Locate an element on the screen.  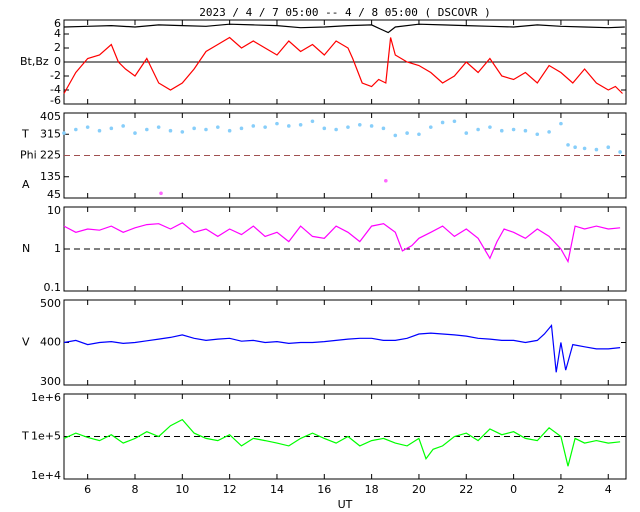
panel-velocity-frame is located at coordinates (345, 342).